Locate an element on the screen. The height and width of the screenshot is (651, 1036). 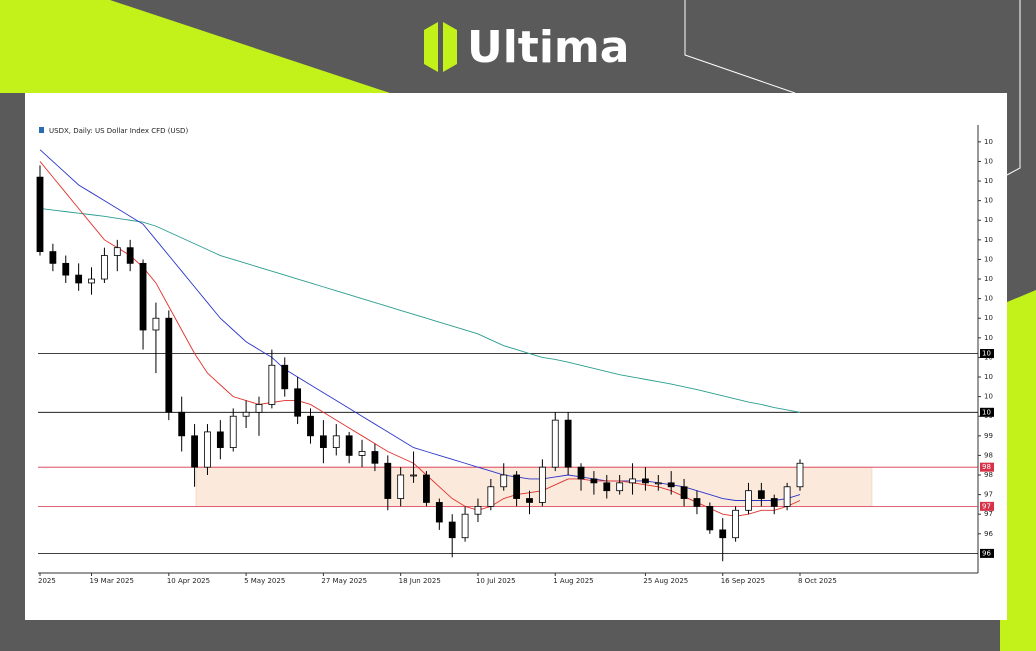
x-tick-label: 2025 is located at coordinates (47, 581).